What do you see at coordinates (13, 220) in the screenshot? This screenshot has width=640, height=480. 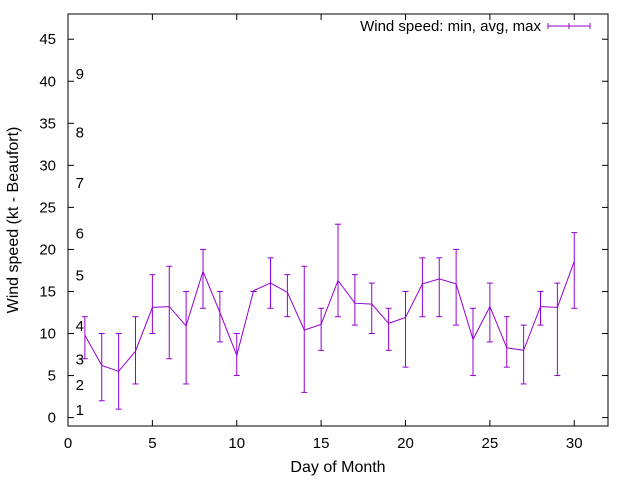 I see `y-axis-title: Wind speed (kt - Beaufort)` at bounding box center [13, 220].